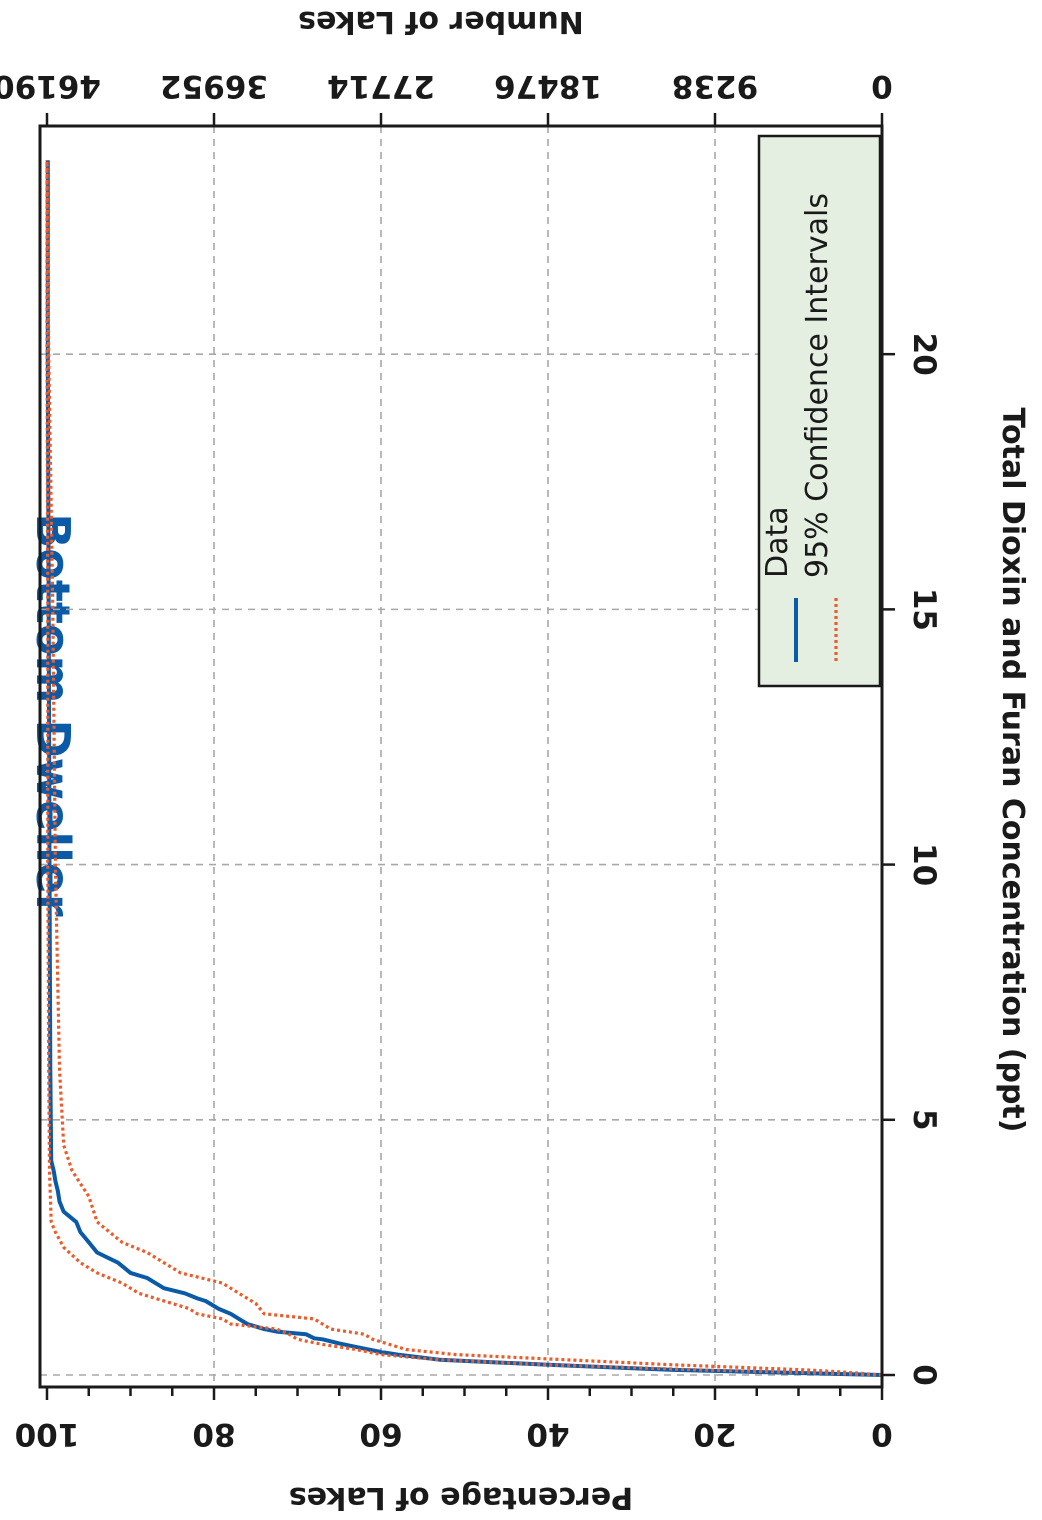 The width and height of the screenshot is (1042, 1520). I want to click on tick-label-x: 5, so click(924, 1120).